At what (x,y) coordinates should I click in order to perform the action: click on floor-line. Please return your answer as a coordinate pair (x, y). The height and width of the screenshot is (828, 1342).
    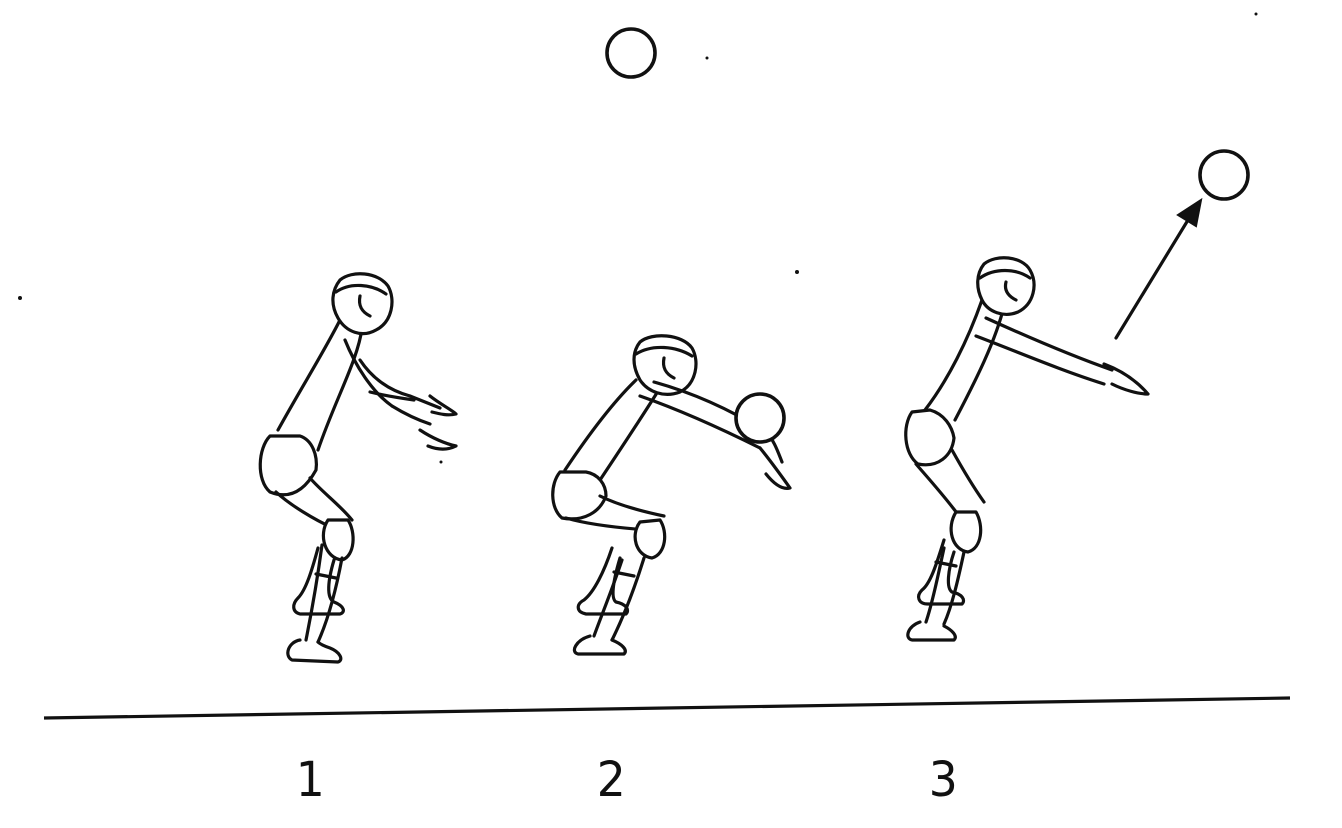
    Looking at the image, I should click on (667, 708).